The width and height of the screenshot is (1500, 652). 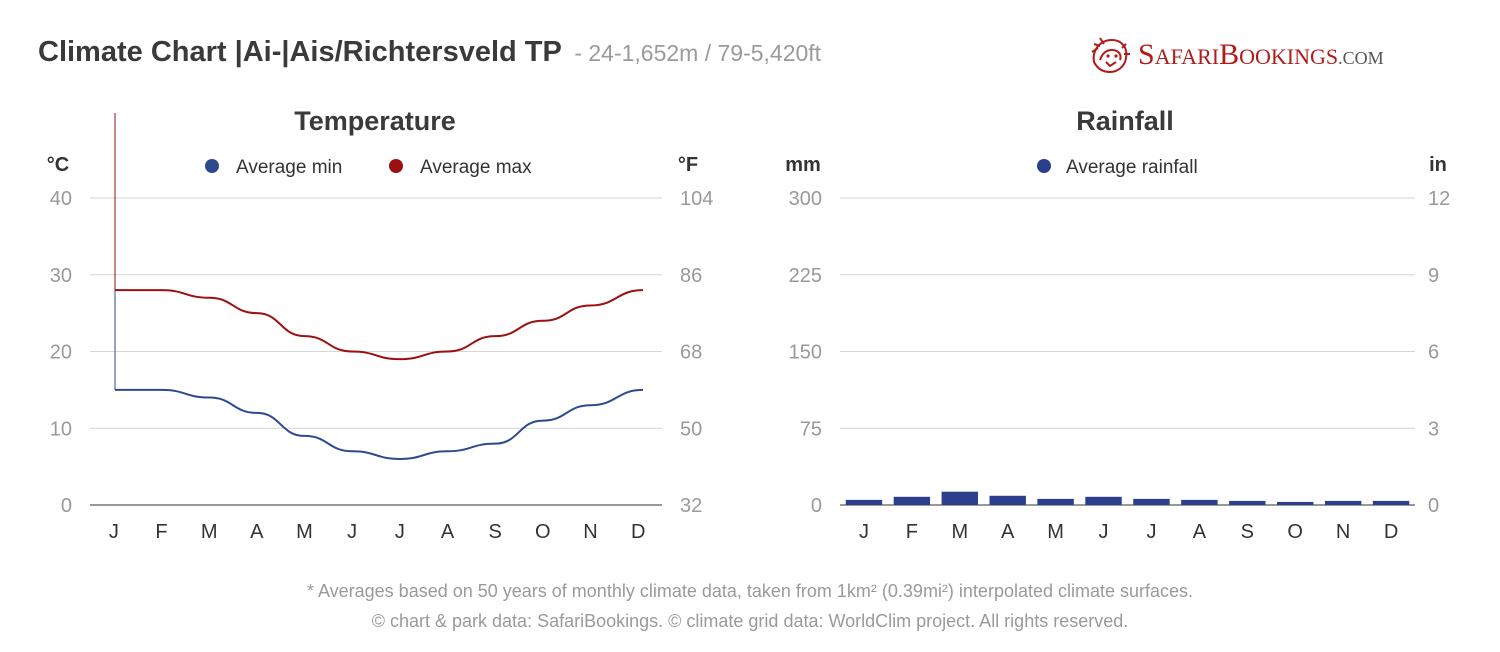 I want to click on y-tick-right-1-2: 6, so click(x=1433, y=353).